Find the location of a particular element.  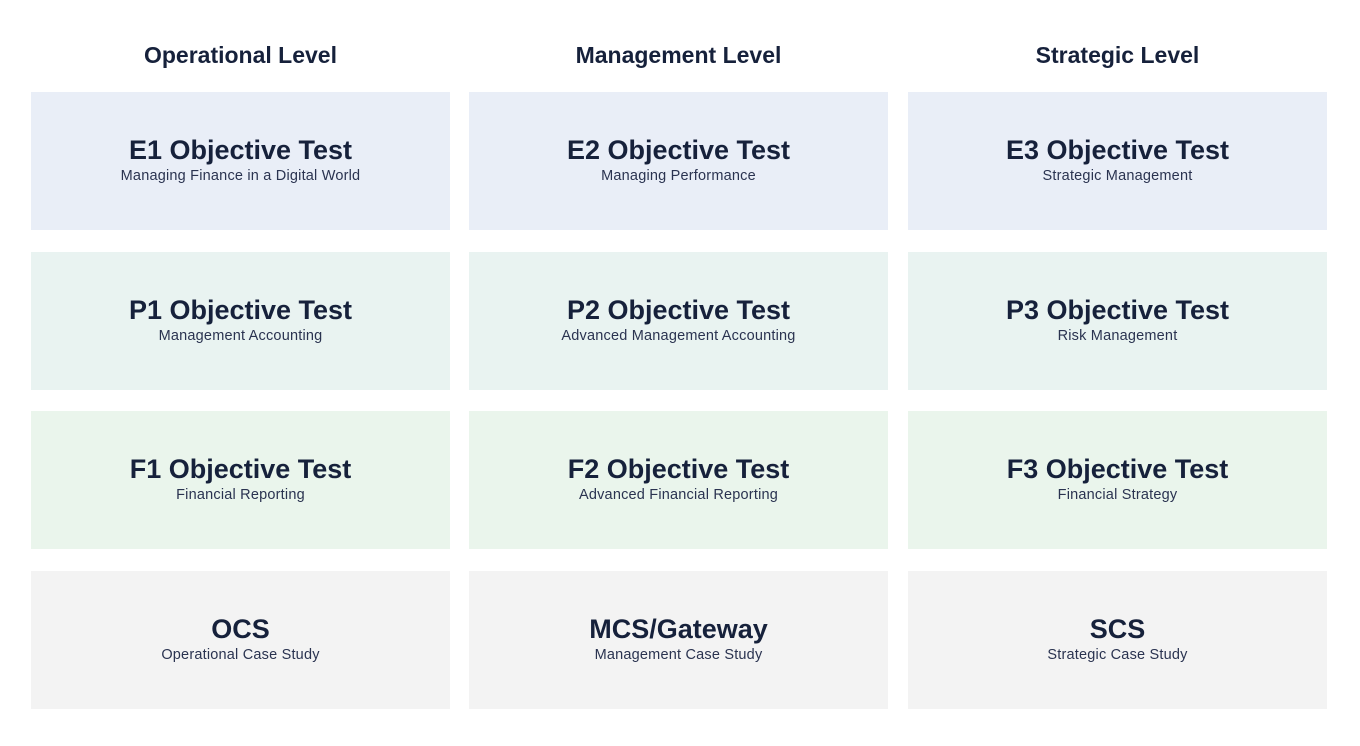

exam-card: OCS Operational Case Study is located at coordinates (240, 640).